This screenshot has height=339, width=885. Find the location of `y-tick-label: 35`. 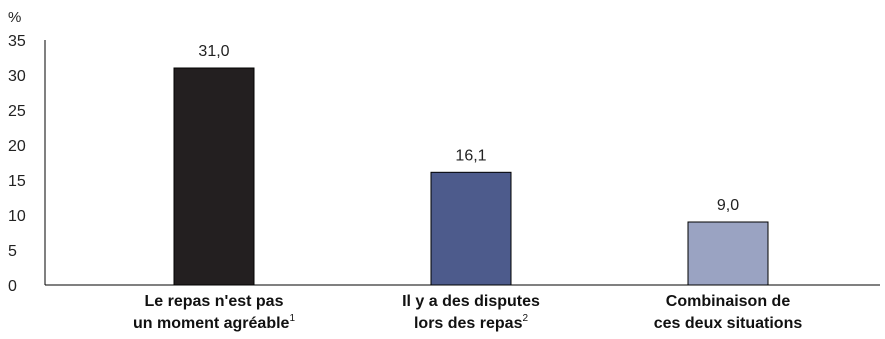

y-tick-label: 35 is located at coordinates (17, 41).